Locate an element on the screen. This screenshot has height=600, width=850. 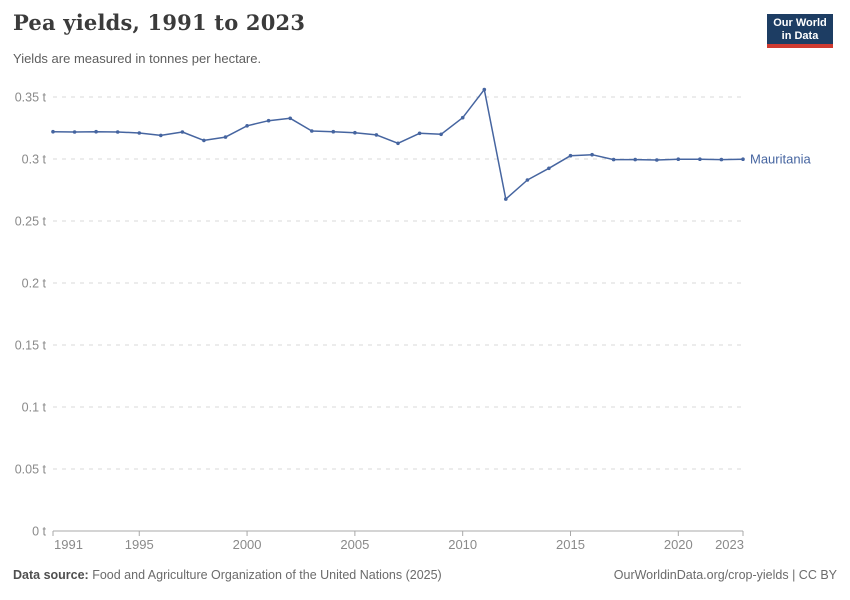
owid-logo-line1: Our World is located at coordinates (800, 23).